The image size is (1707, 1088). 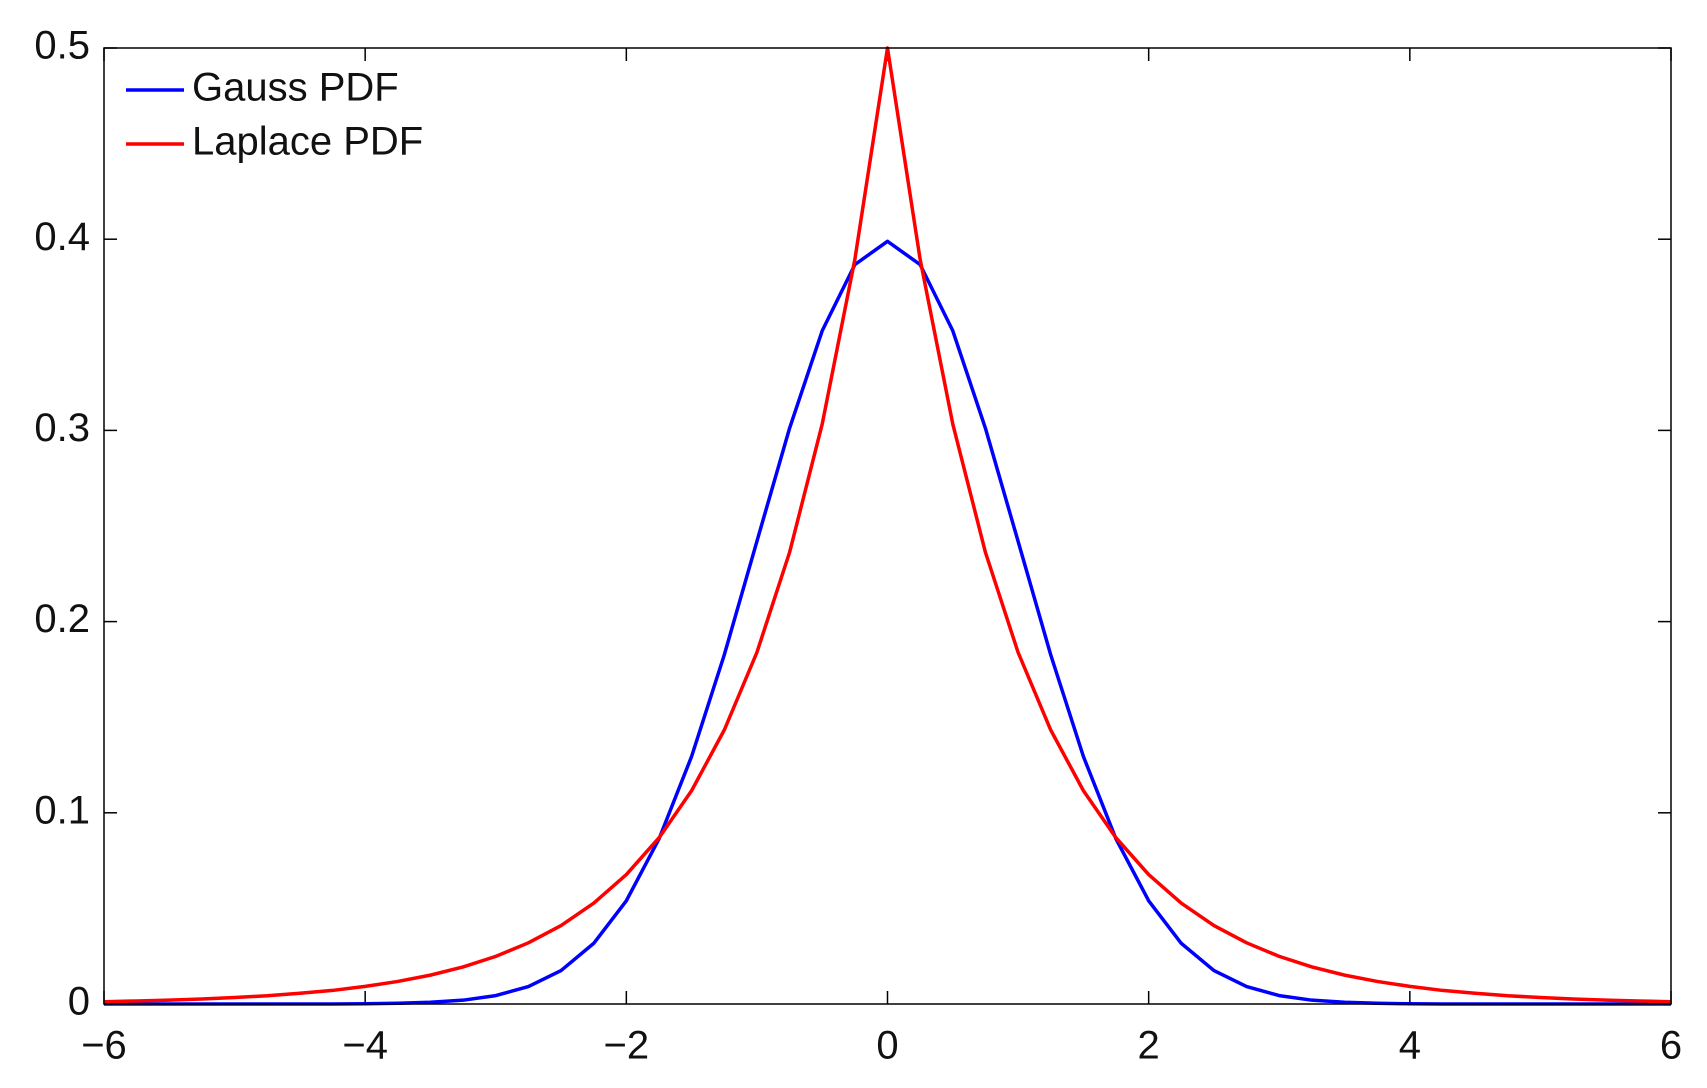 I want to click on y-tick-label: 0, so click(x=79, y=1002).